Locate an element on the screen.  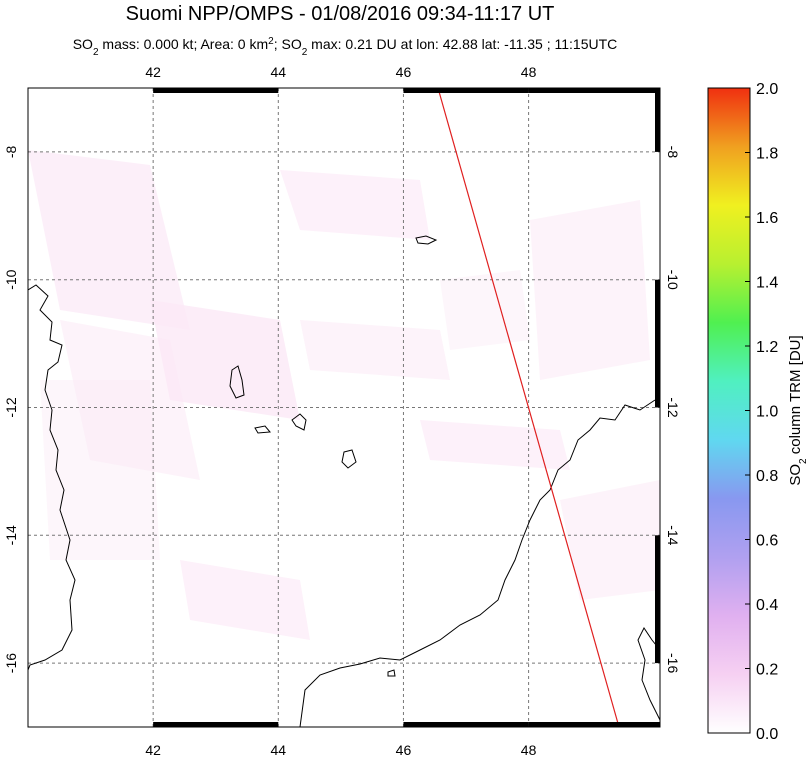
text-segment: column TRM [DU] is located at coordinates (795, 396).